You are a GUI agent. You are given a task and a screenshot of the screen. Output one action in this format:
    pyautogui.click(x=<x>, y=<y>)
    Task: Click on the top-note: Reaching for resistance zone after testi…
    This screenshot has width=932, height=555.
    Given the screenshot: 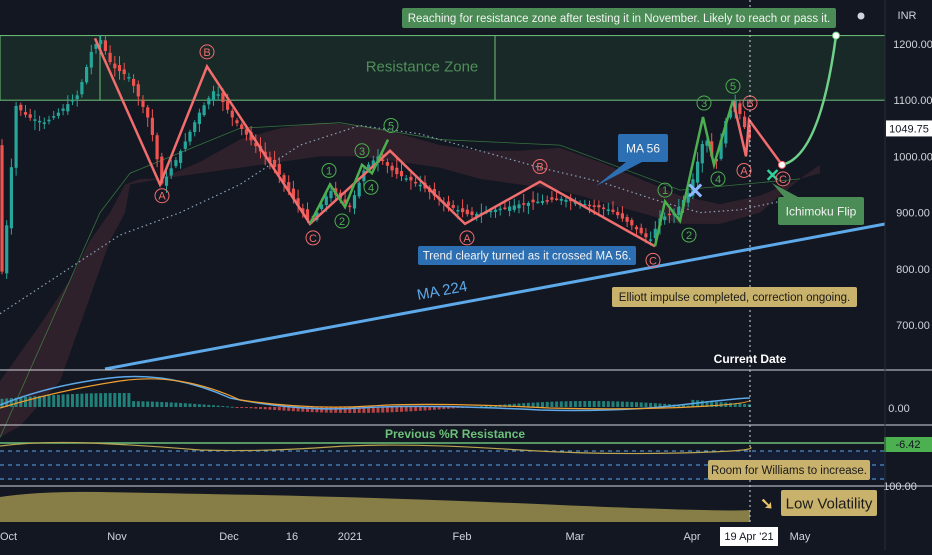 What is the action you would take?
    pyautogui.click(x=619, y=19)
    